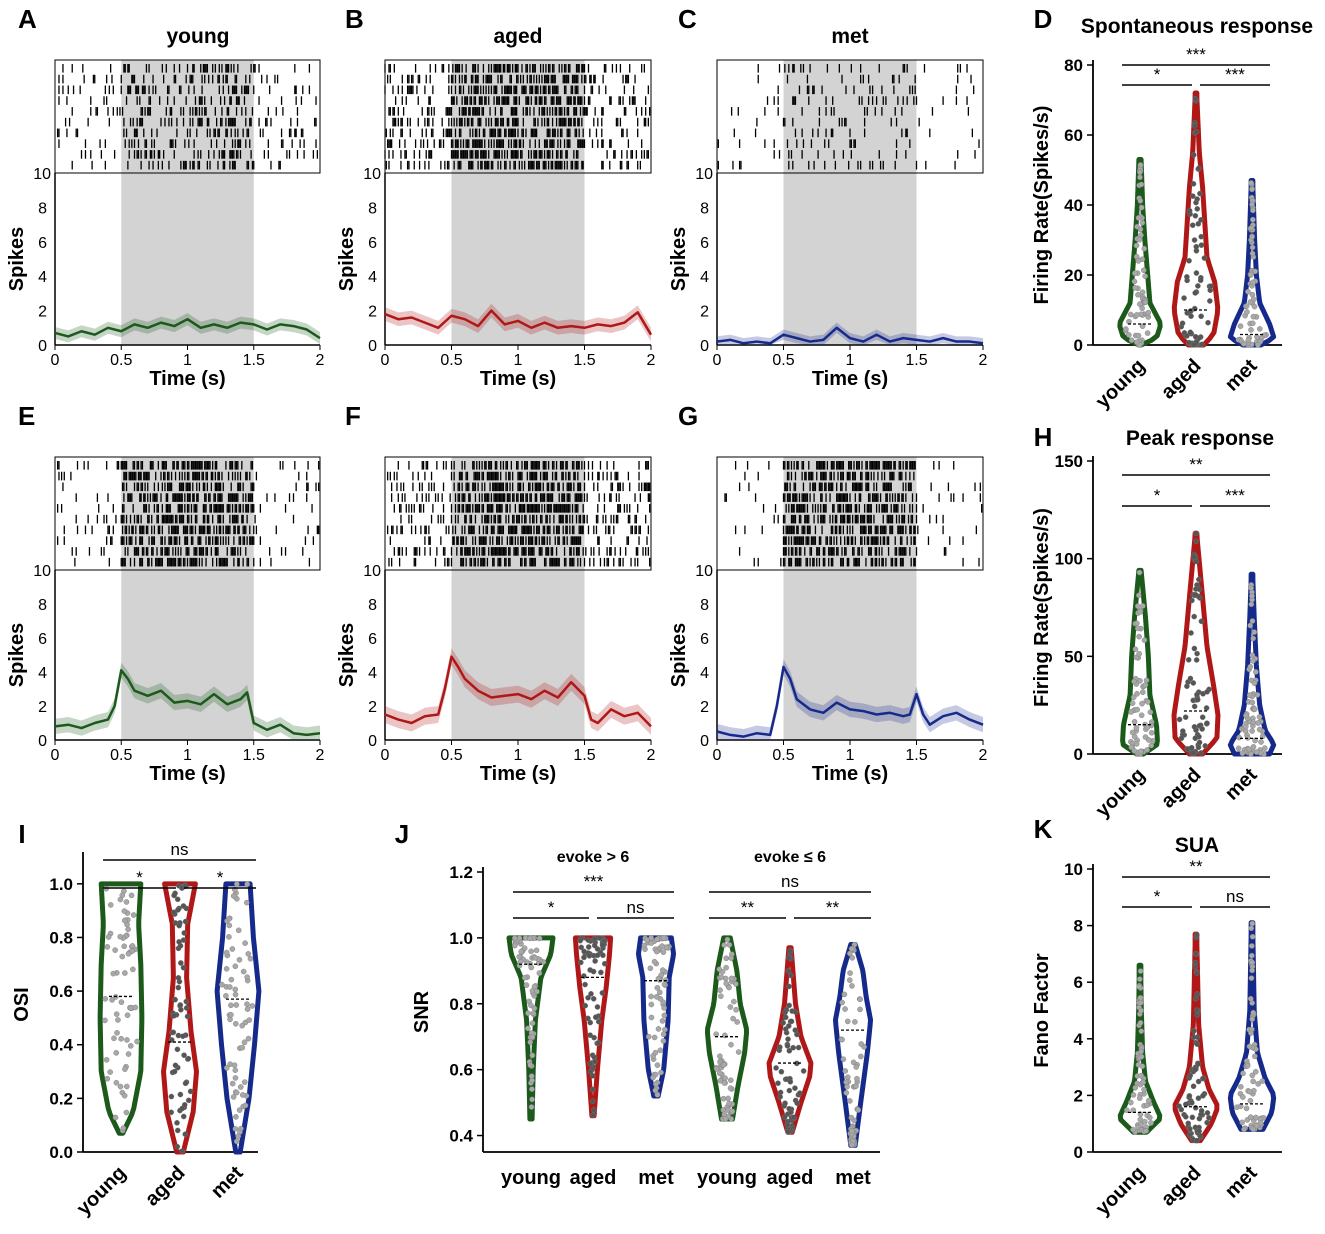 The image size is (1325, 1234). I want to click on y-tick-label: 4, so click(42, 673).